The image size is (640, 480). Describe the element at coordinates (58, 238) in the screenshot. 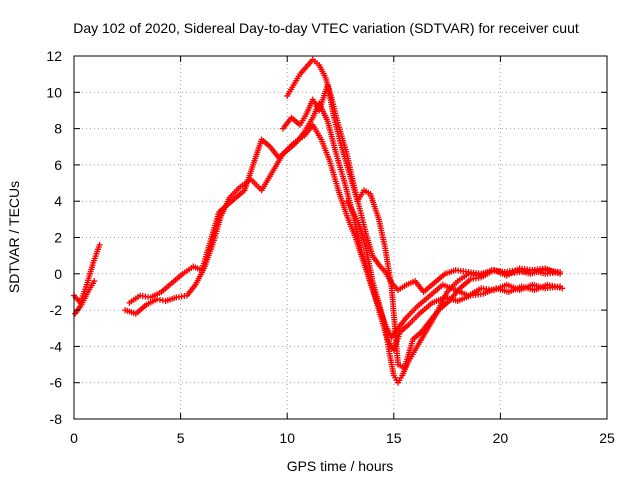

I see `y-tick-label: 2` at that location.